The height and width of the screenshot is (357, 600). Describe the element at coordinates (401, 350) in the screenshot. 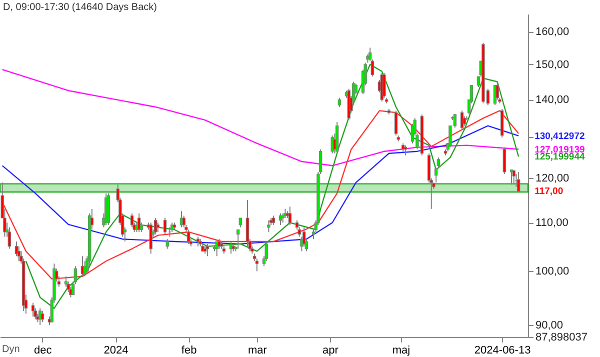

I see `x-tick-label: maj` at that location.